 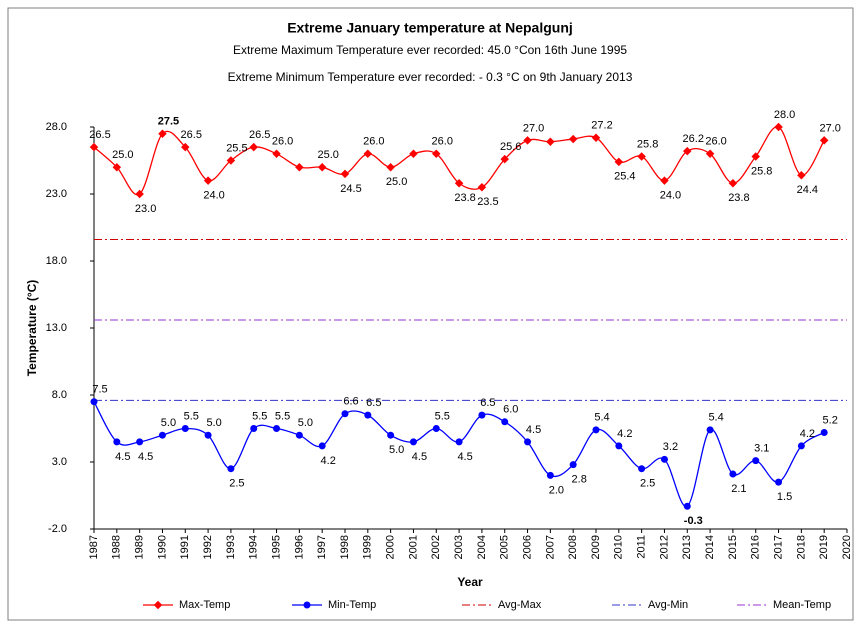 What do you see at coordinates (459, 547) in the screenshot?
I see `x-tick-label: 2003` at bounding box center [459, 547].